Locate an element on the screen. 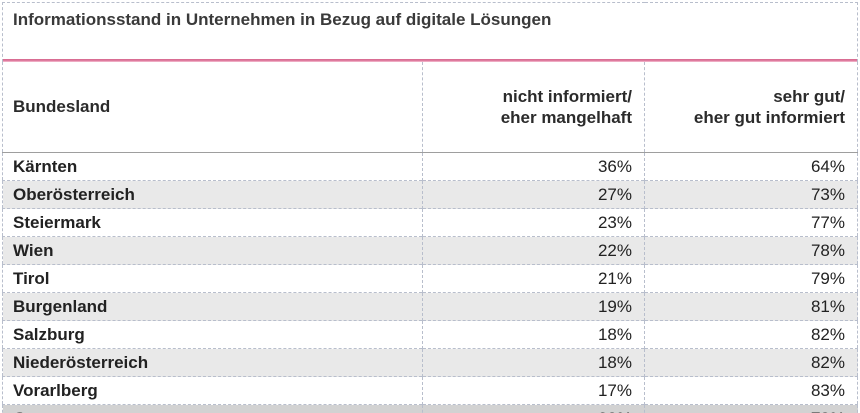  negative-value-cell: 27% is located at coordinates (533, 194).